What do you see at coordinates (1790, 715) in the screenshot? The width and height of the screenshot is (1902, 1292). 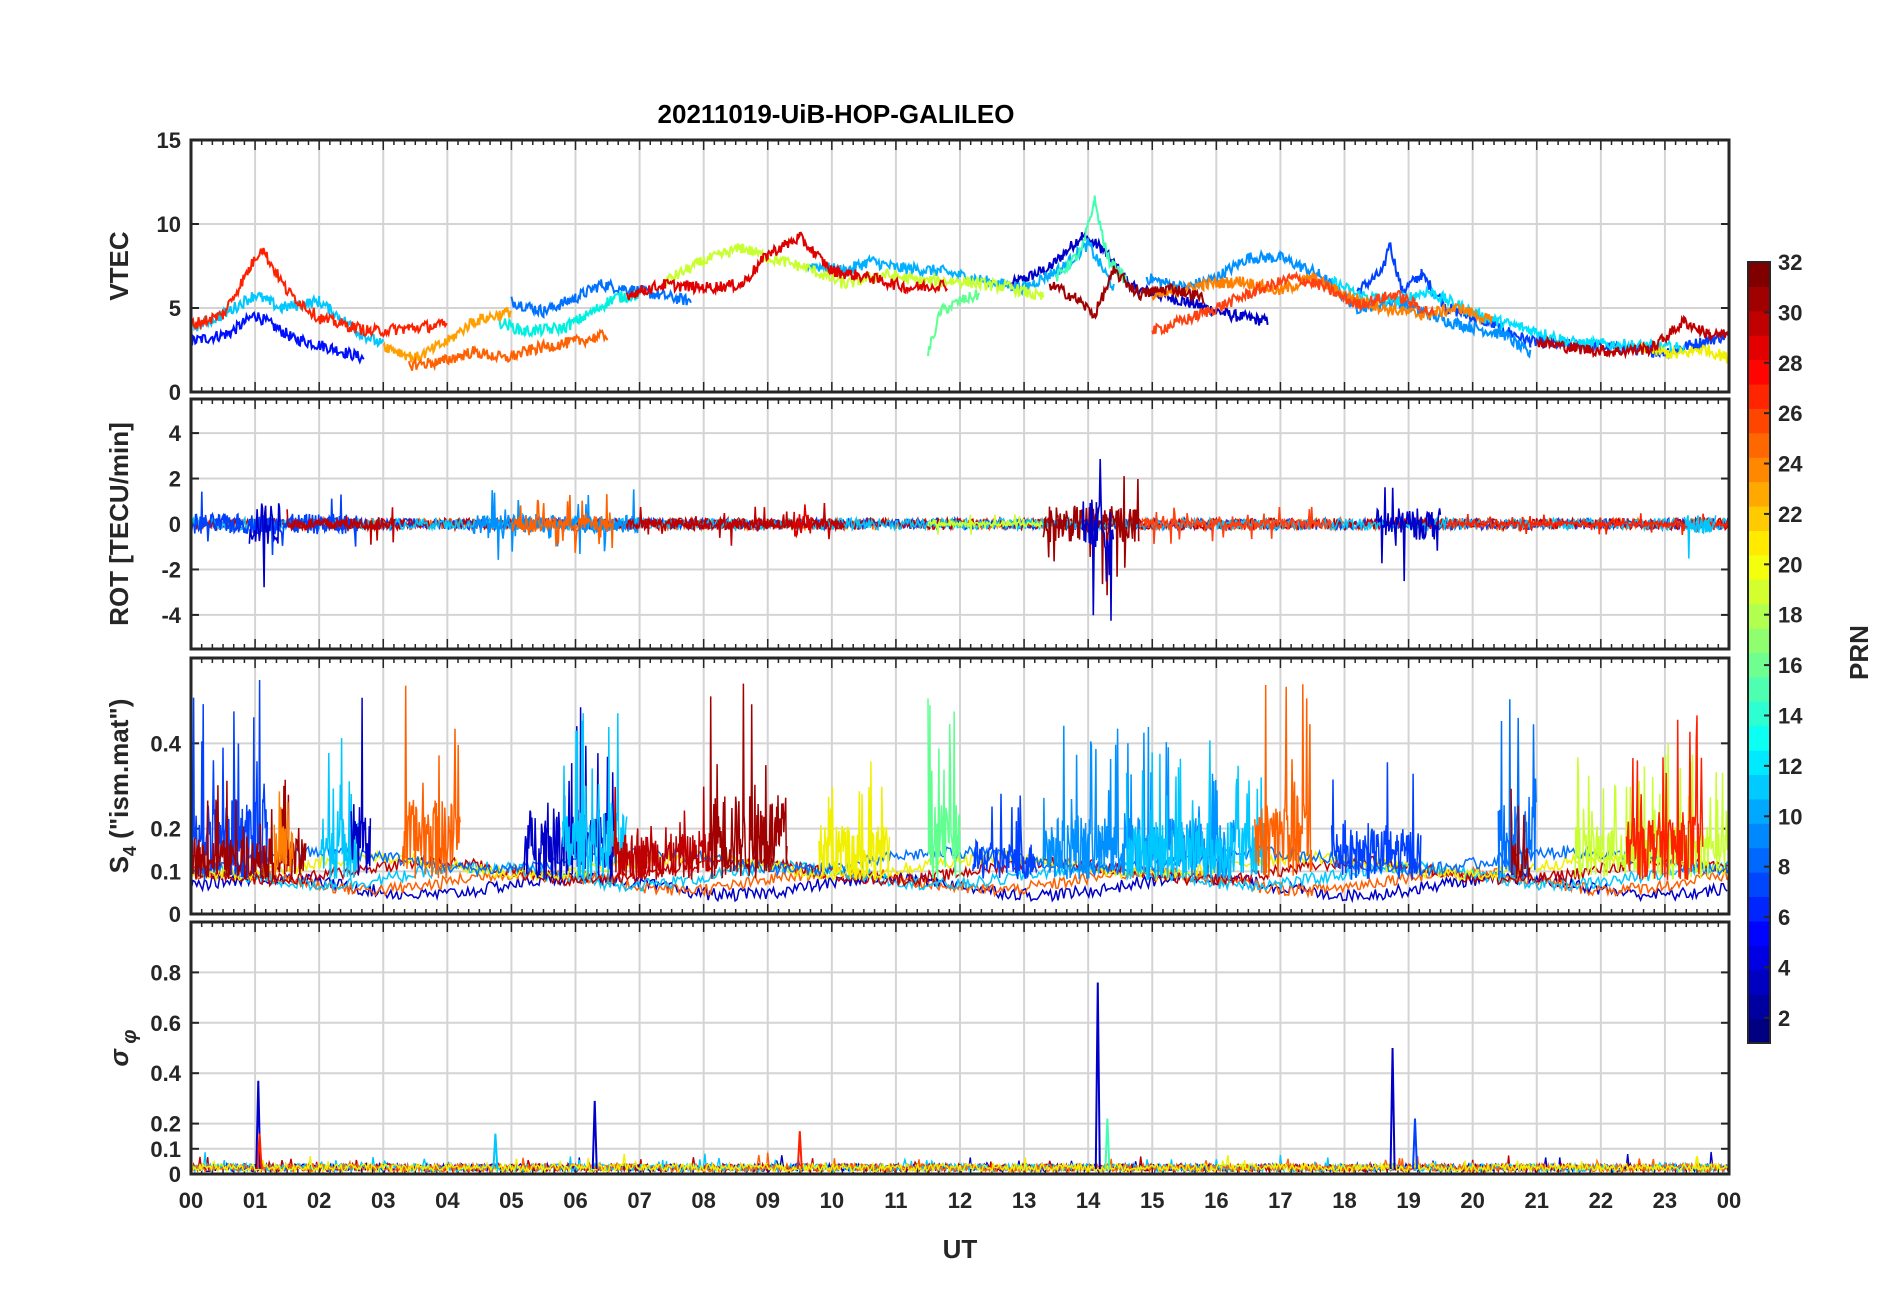 I see `colorbar-tick-label: 14` at bounding box center [1790, 715].